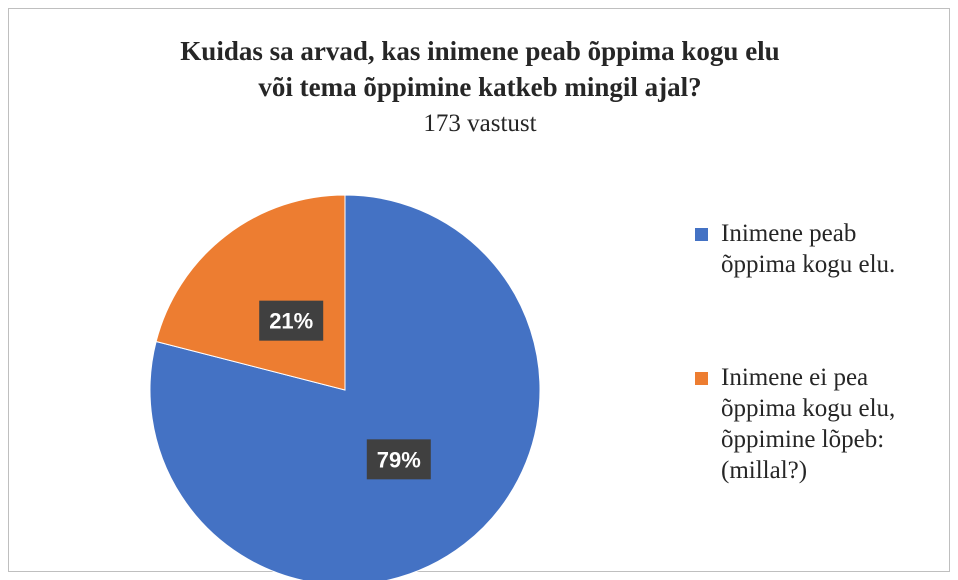 The image size is (958, 580). I want to click on chart-title: või tema õppimine katkeb mingil ajal?, so click(479, 87).